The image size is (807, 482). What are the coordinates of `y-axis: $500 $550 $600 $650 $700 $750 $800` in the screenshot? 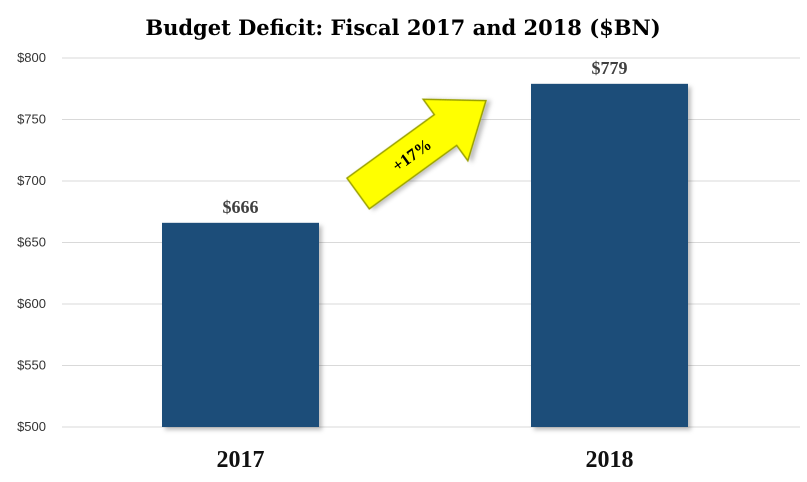 It's located at (31, 242).